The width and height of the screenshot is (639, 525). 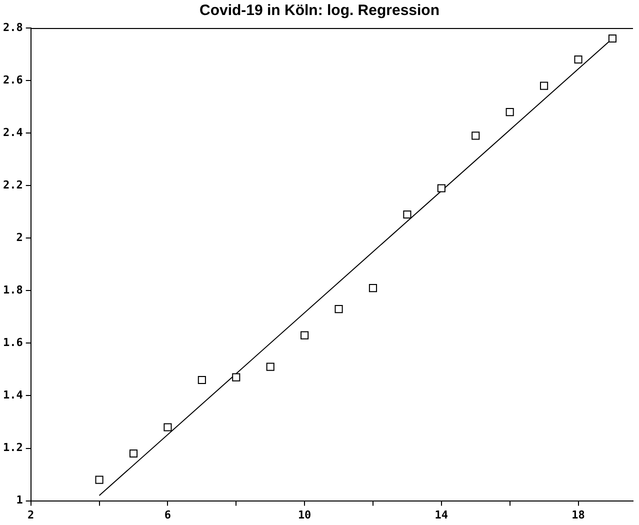 What do you see at coordinates (441, 515) in the screenshot?
I see `x-tick-label: 14` at bounding box center [441, 515].